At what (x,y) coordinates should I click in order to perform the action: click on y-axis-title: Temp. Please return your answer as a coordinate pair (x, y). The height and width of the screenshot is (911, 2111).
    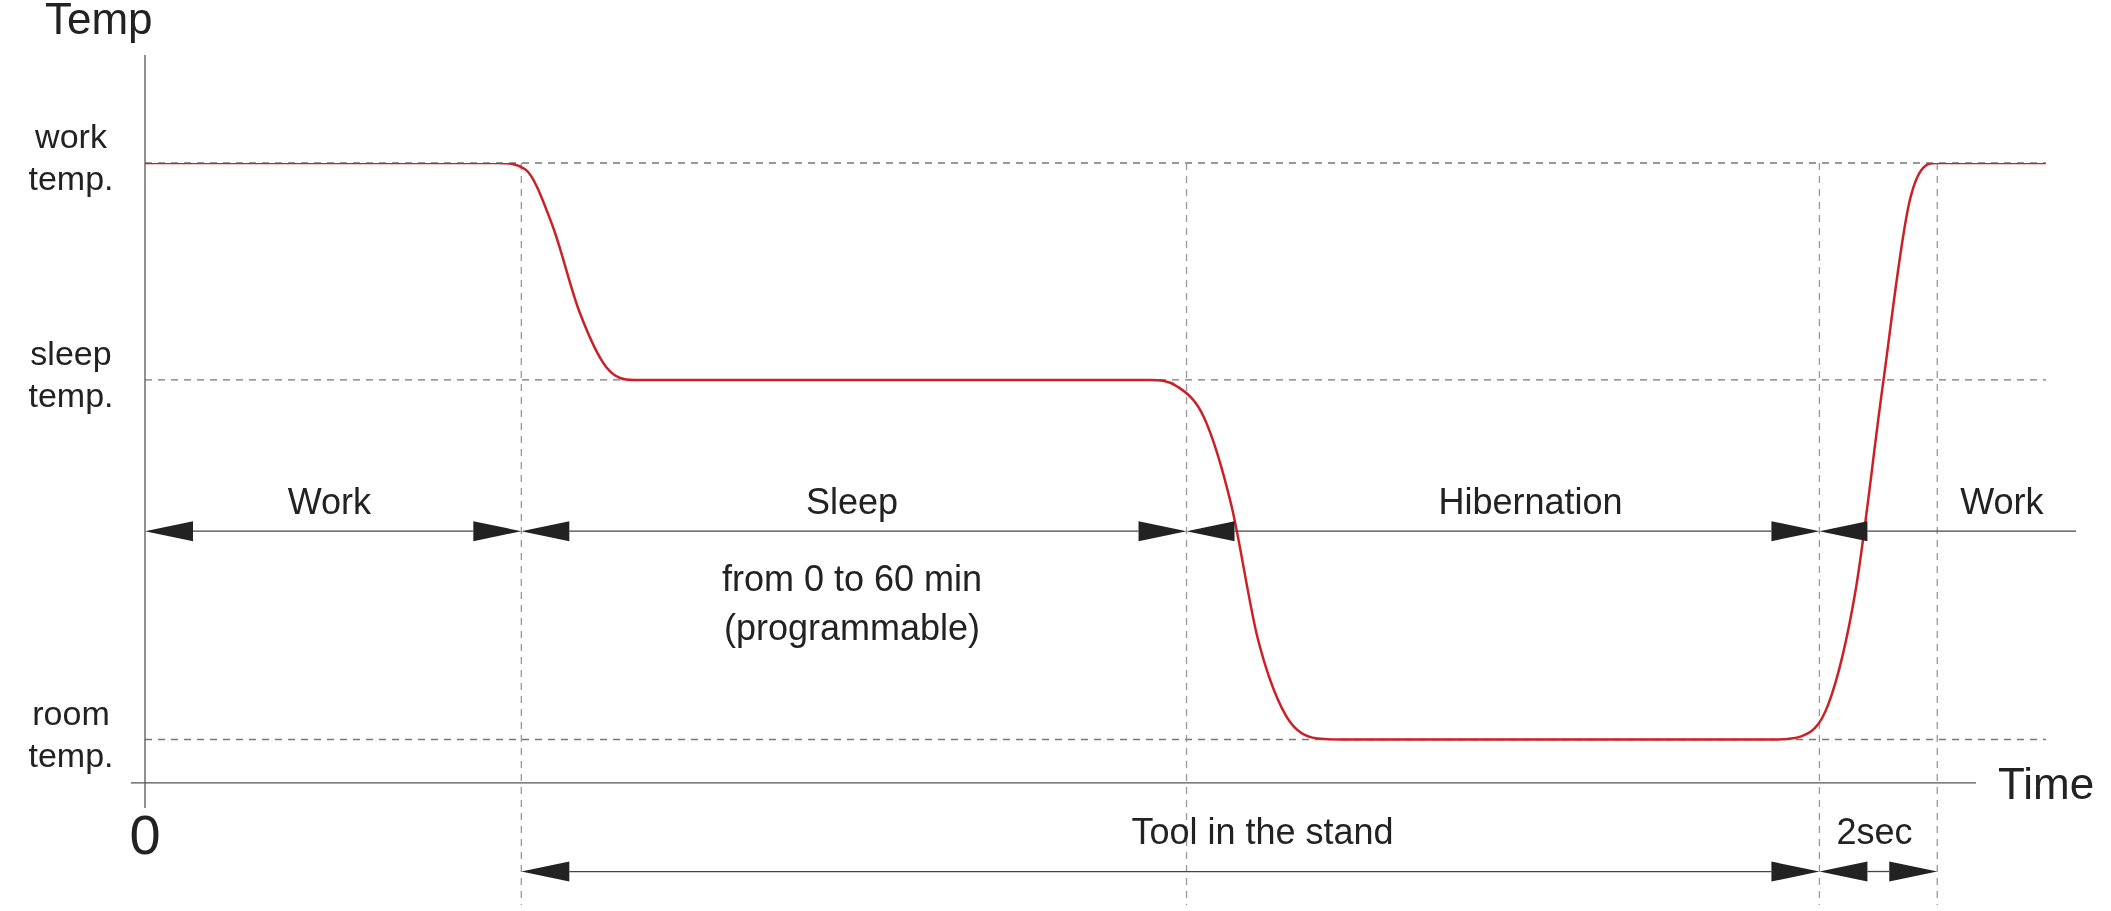
    Looking at the image, I should click on (99, 22).